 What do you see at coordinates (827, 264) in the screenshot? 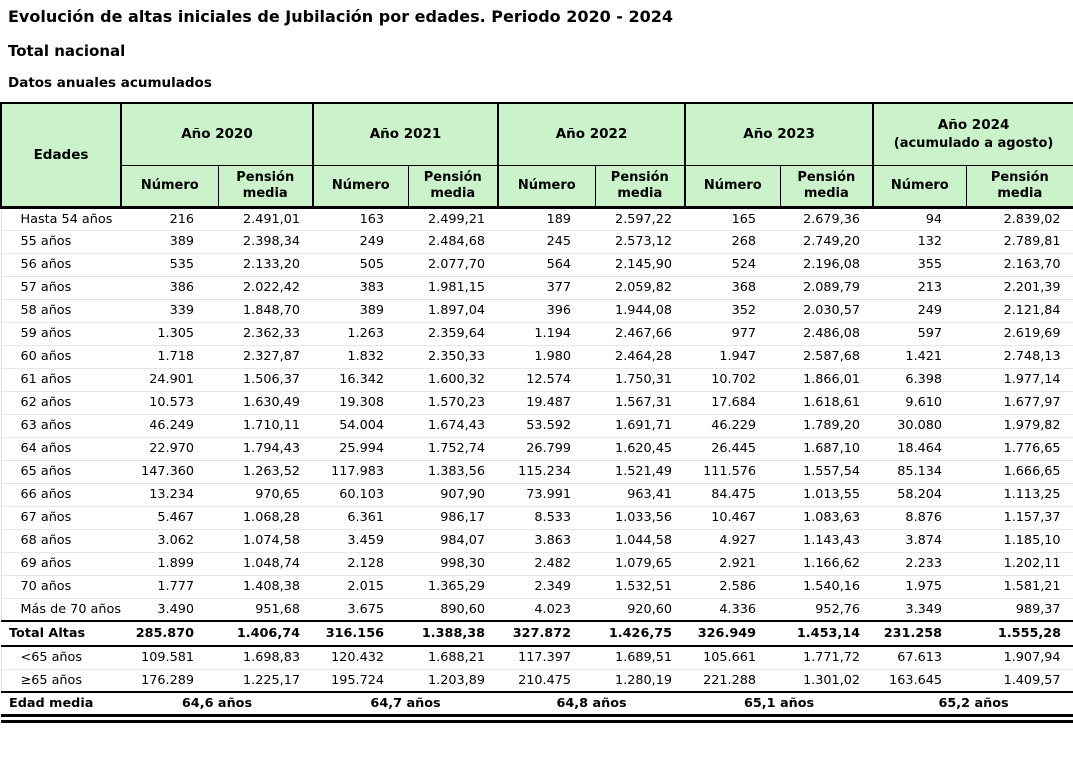
I see `pension-media-cell: 2.196,08` at bounding box center [827, 264].